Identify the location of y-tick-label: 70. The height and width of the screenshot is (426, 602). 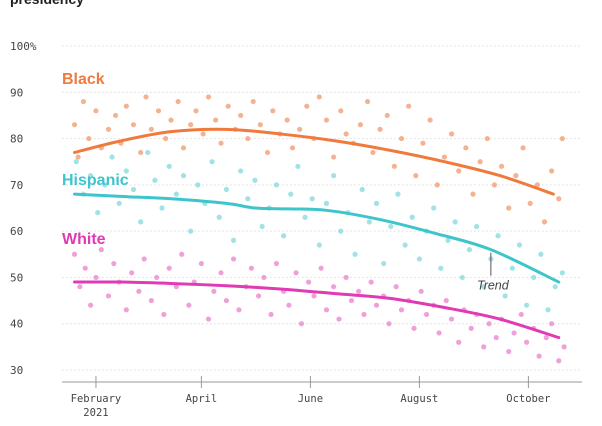
(16, 185).